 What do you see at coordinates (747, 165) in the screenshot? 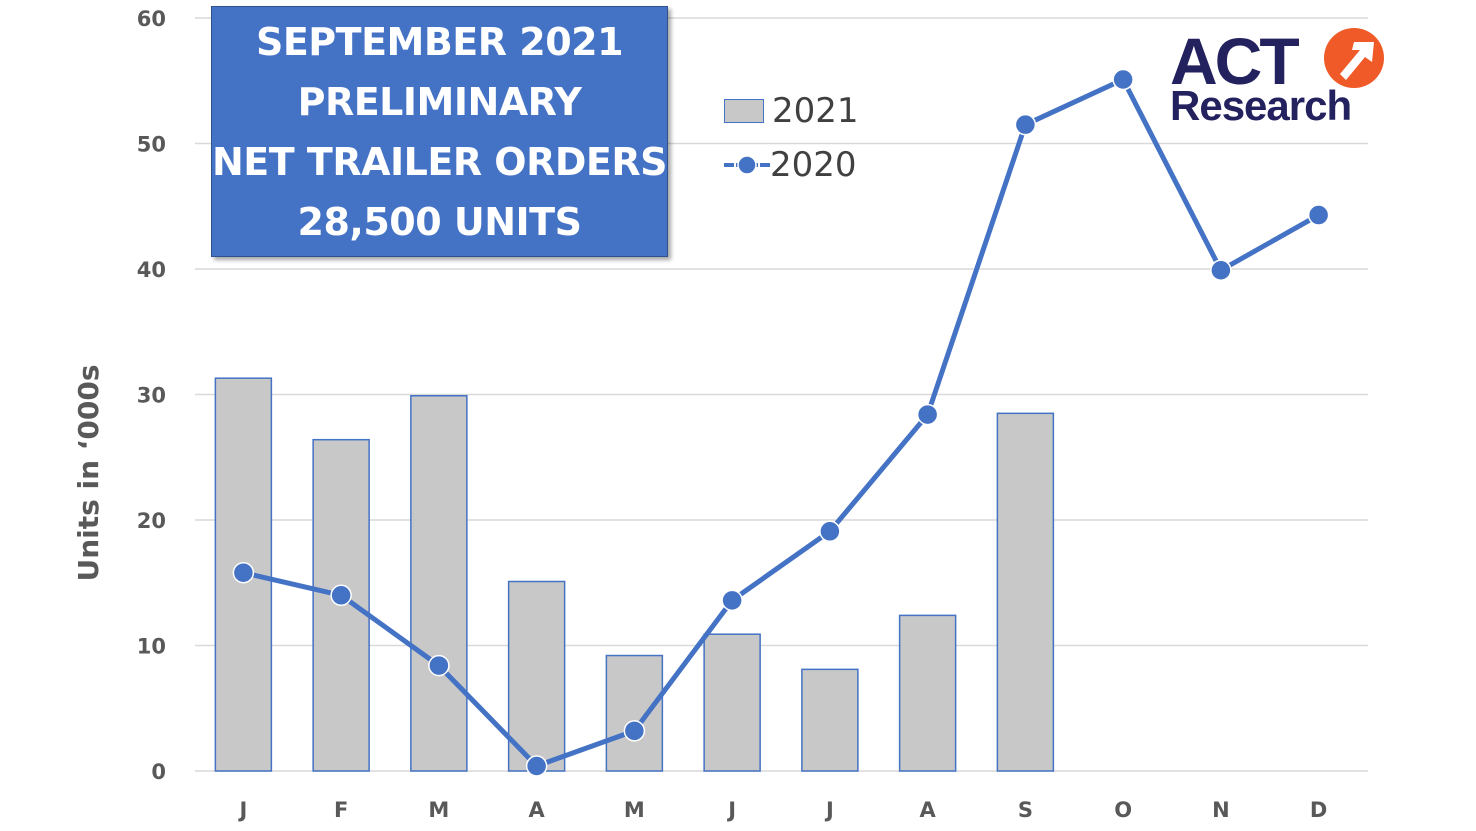
I see `legend-line-swatch` at bounding box center [747, 165].